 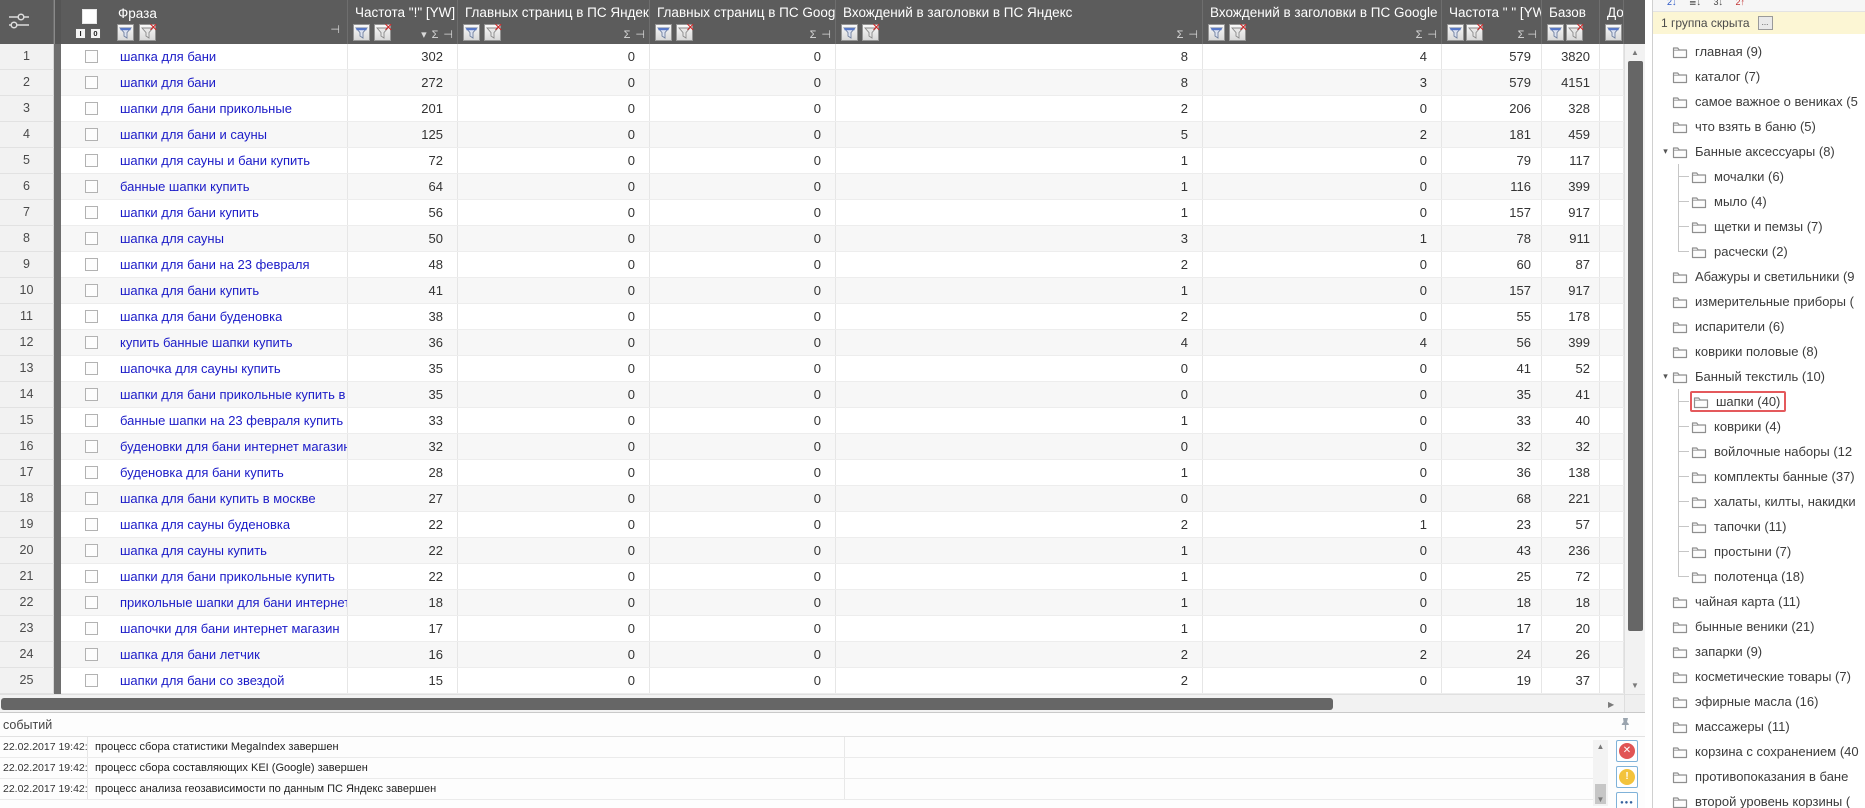 What do you see at coordinates (1759, 601) in the screenshot?
I see `tree-group: чайная карта (11)` at bounding box center [1759, 601].